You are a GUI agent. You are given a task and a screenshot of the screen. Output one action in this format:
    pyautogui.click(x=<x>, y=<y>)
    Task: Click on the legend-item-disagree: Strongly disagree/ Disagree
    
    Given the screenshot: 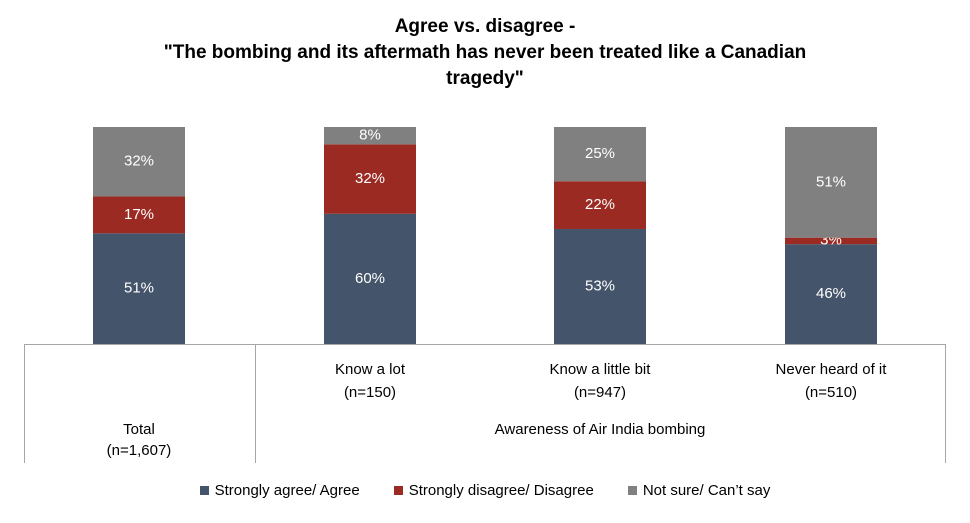 What is the action you would take?
    pyautogui.click(x=493, y=490)
    